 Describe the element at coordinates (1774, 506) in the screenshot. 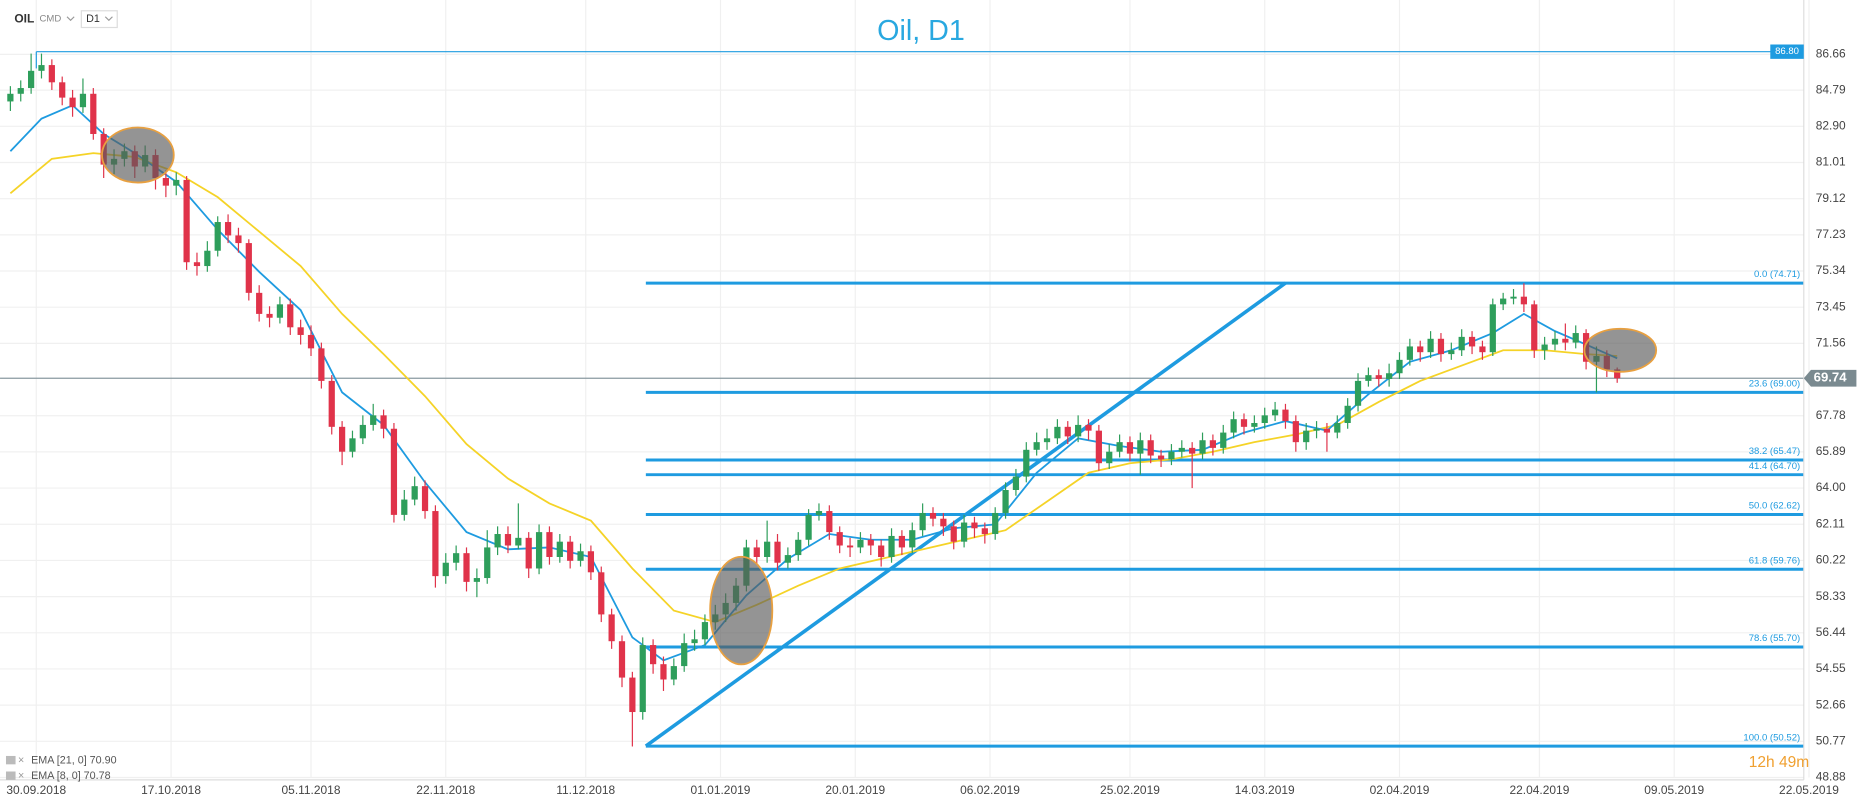

I see `fib-label: 50.0 (62.62)` at that location.